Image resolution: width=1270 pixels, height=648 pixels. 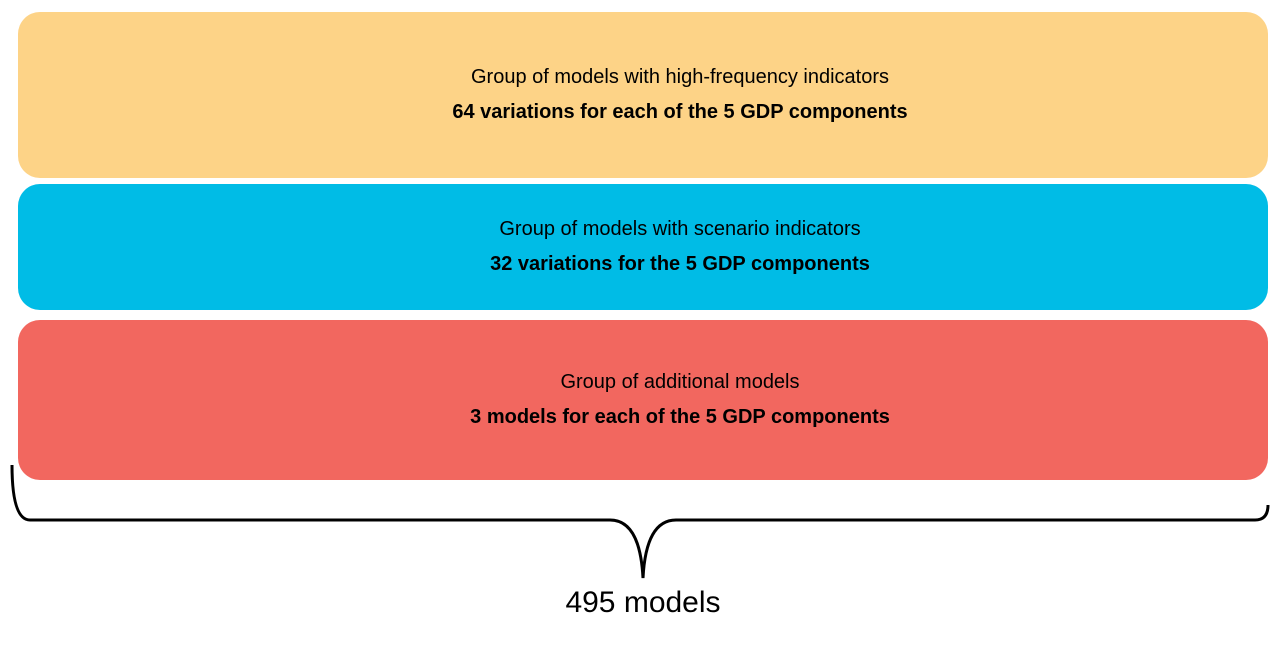 I want to click on group-label: Group of models with scenario indicators, so click(x=680, y=229).